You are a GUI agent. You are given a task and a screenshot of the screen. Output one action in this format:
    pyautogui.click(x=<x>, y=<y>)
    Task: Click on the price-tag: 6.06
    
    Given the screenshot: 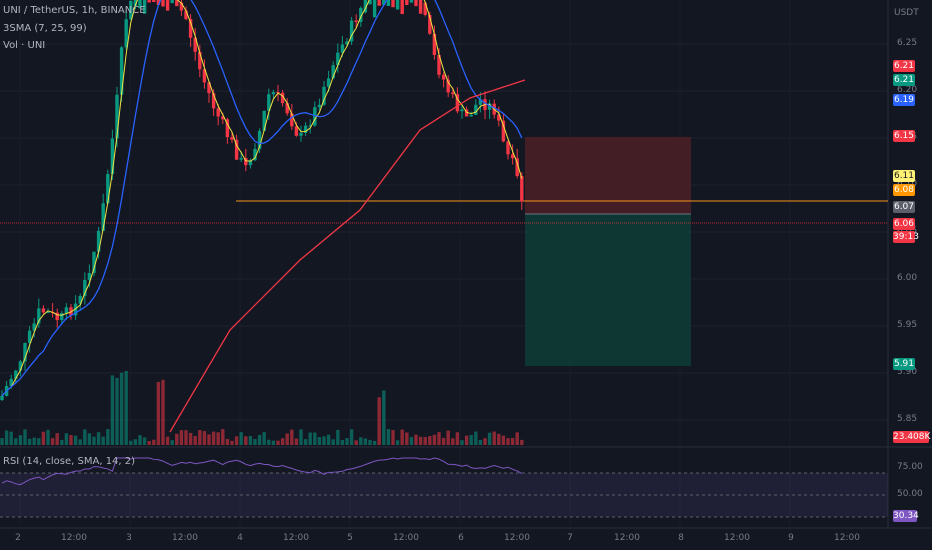 What is the action you would take?
    pyautogui.click(x=904, y=224)
    